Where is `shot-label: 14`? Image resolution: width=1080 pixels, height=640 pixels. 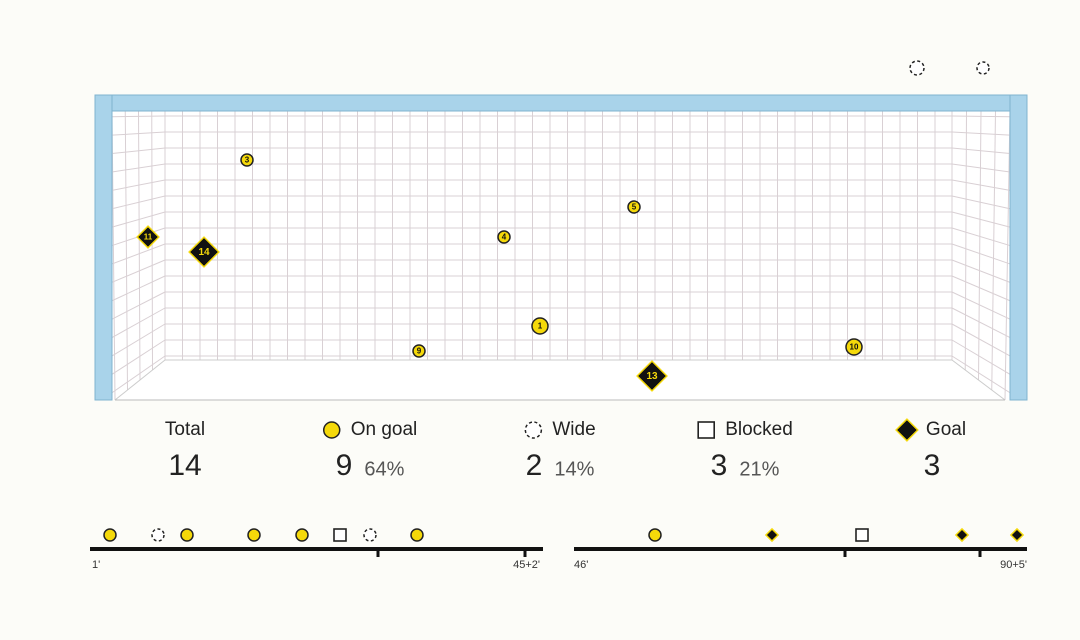 shot-label: 14 is located at coordinates (204, 252).